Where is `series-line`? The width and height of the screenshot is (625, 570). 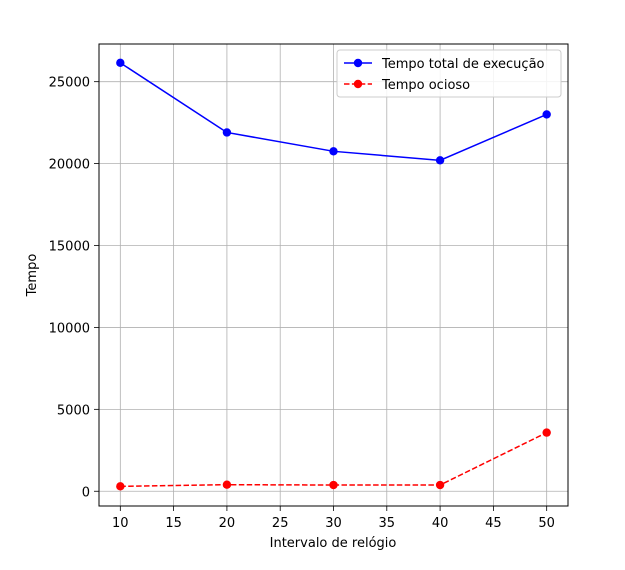
series-line is located at coordinates (334, 459).